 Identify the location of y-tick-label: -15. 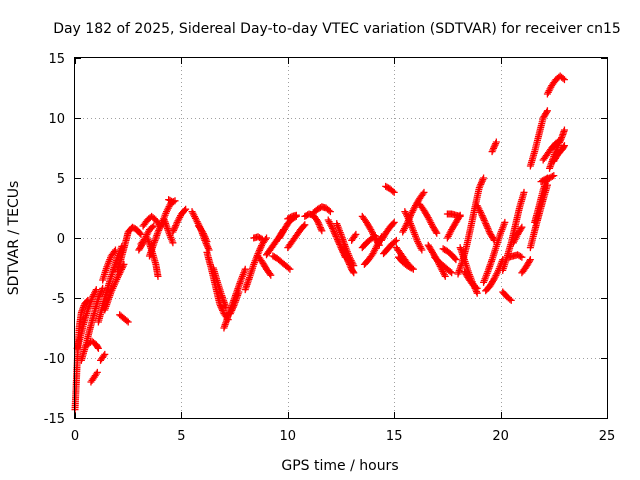
(54, 419).